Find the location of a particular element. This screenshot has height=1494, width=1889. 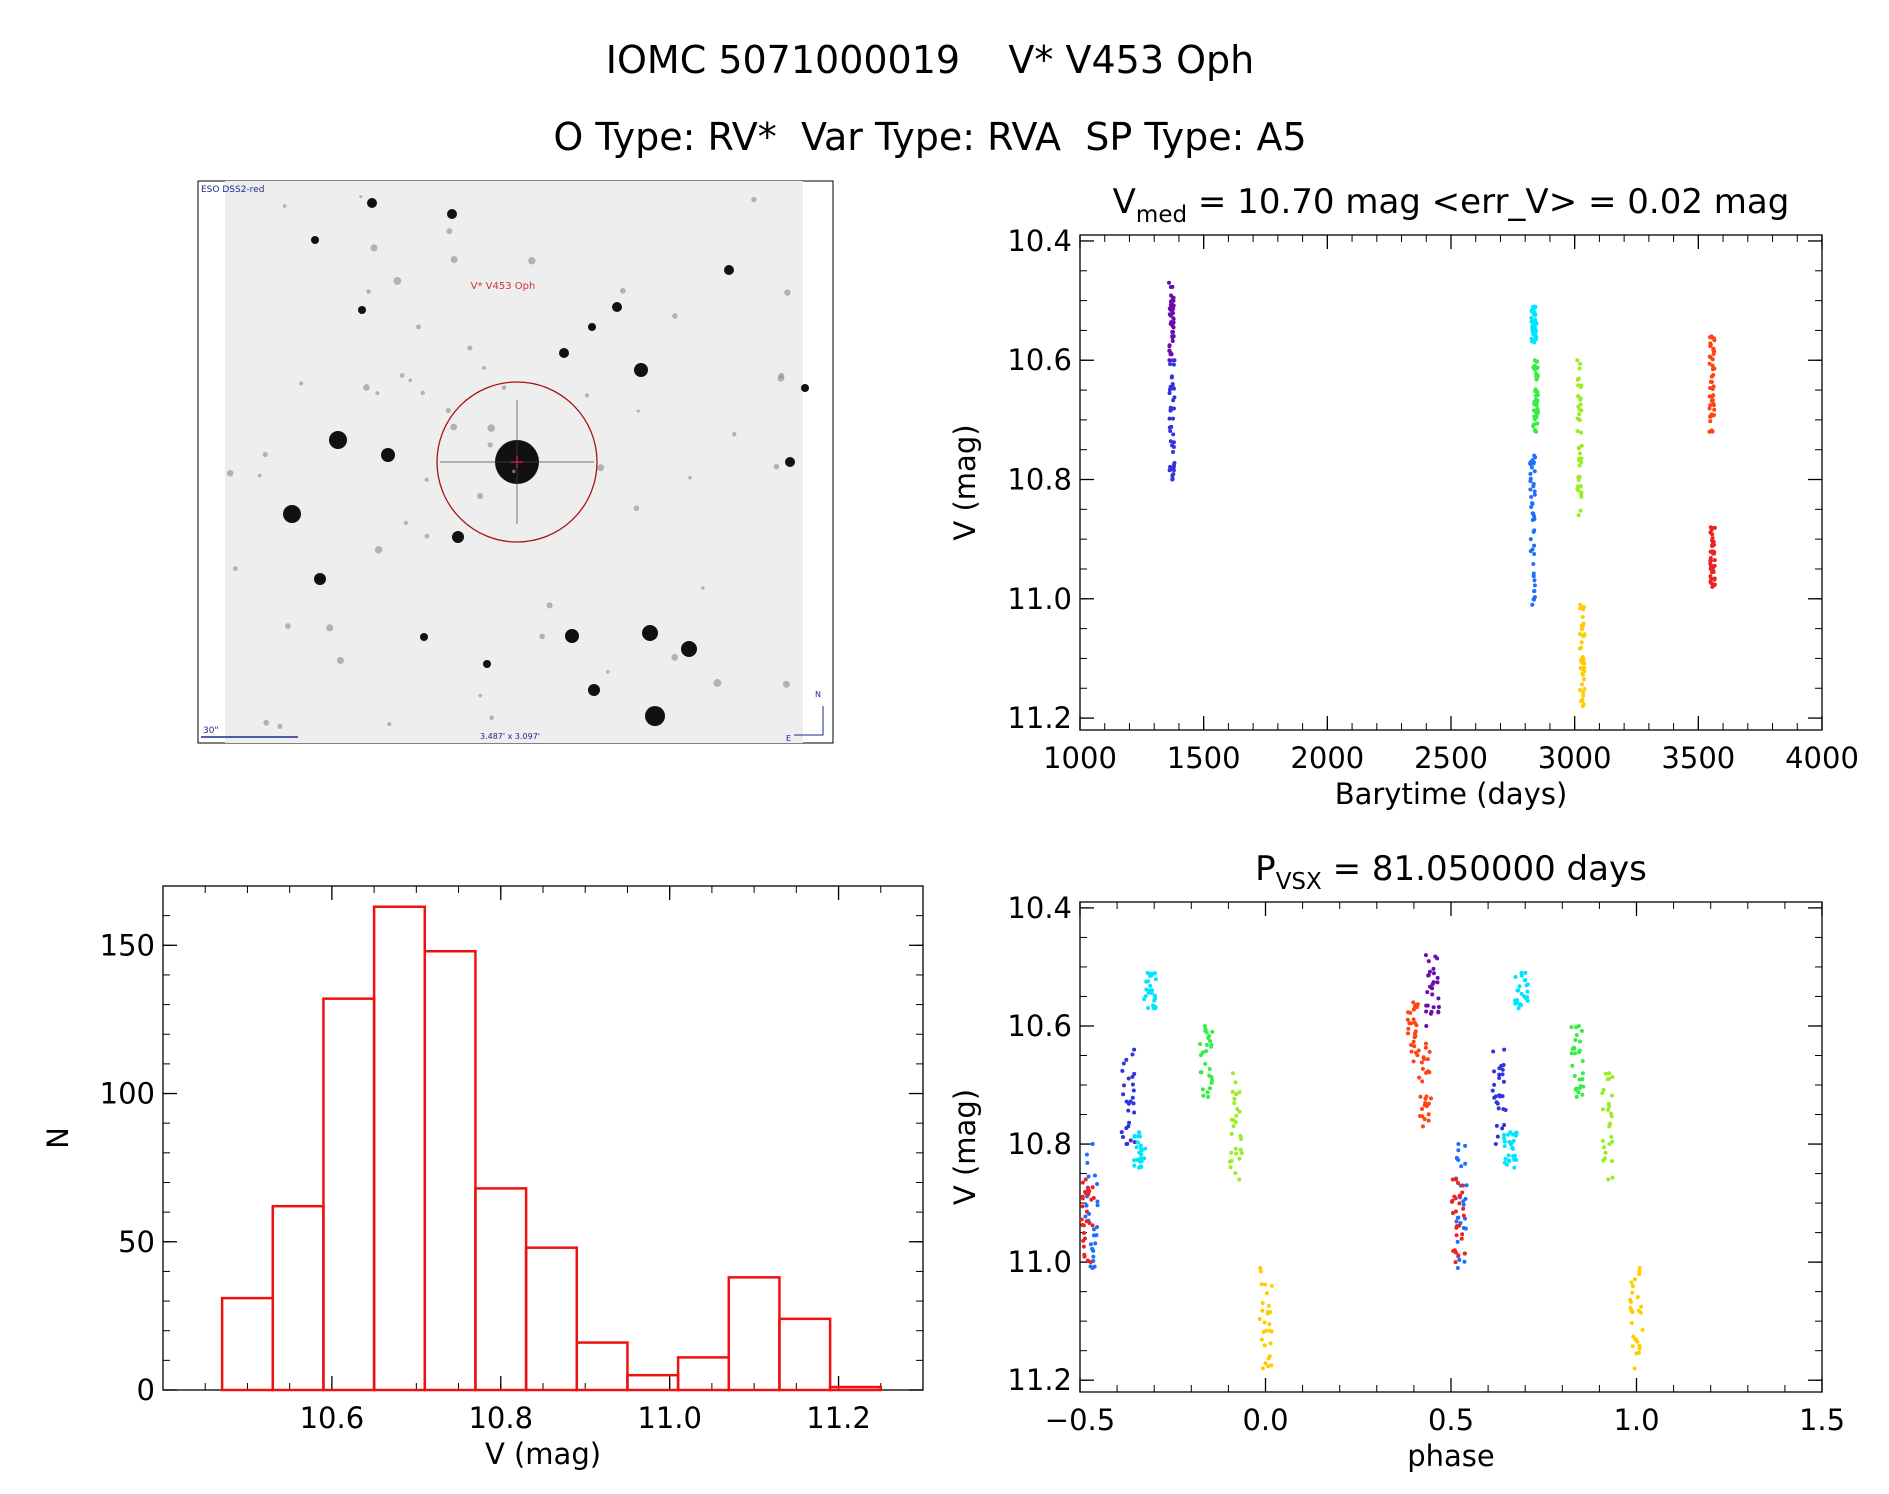

x-tick-label: 10.8 is located at coordinates (500, 1418).